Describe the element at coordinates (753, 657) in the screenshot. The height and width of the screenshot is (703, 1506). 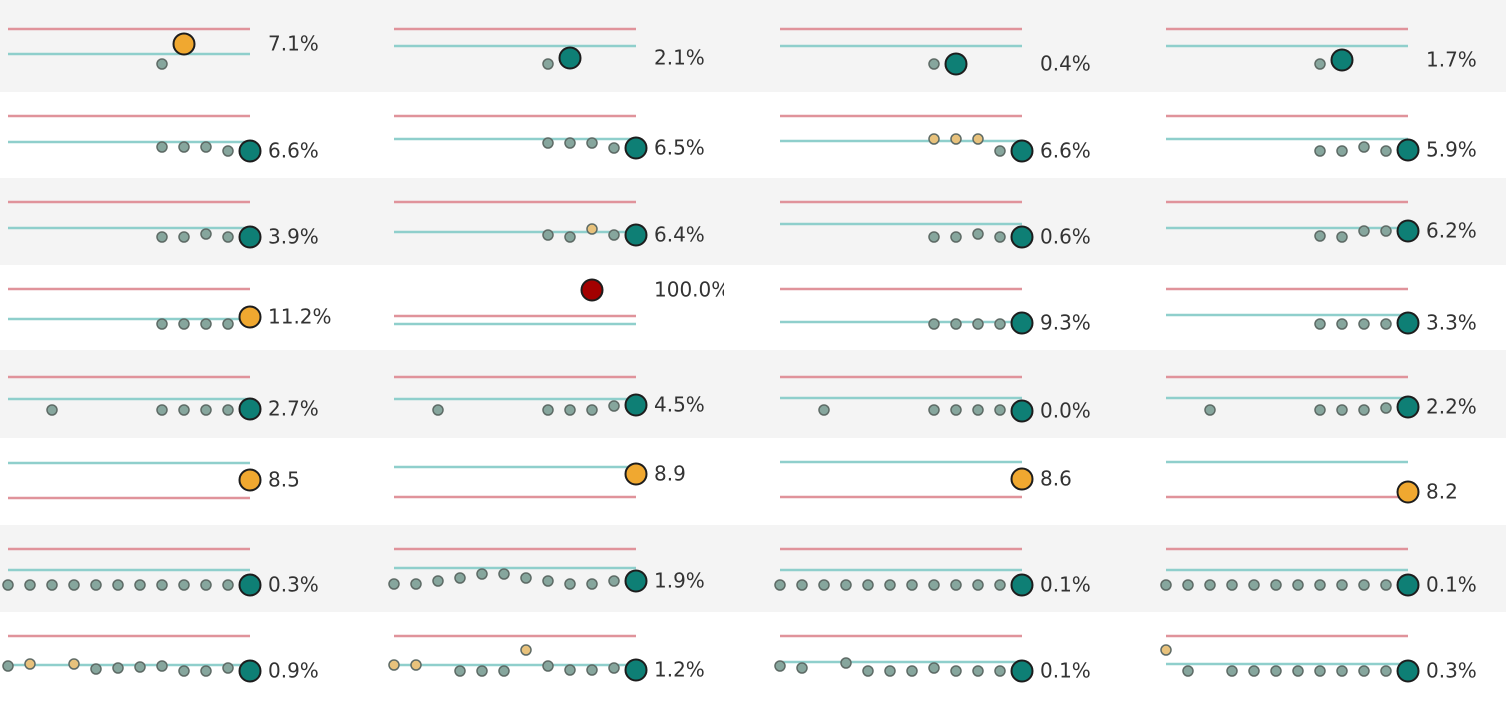
I see `row-background` at that location.